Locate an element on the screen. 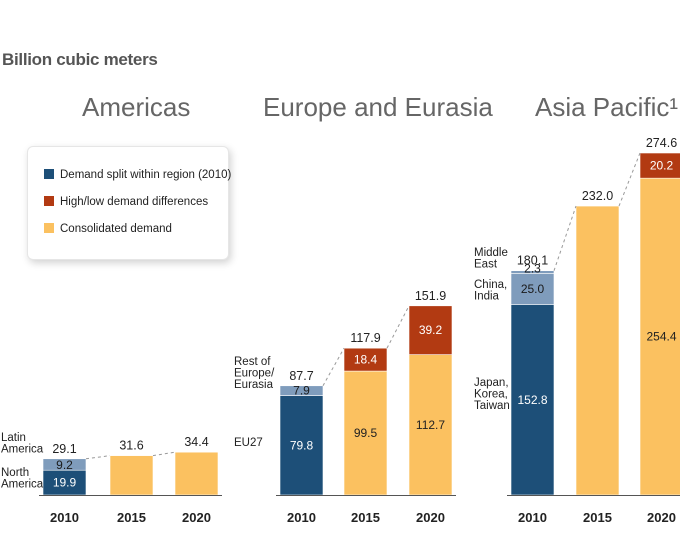 This screenshot has width=680, height=559. value-label-europe-2010-0: 79.8 is located at coordinates (302, 445).